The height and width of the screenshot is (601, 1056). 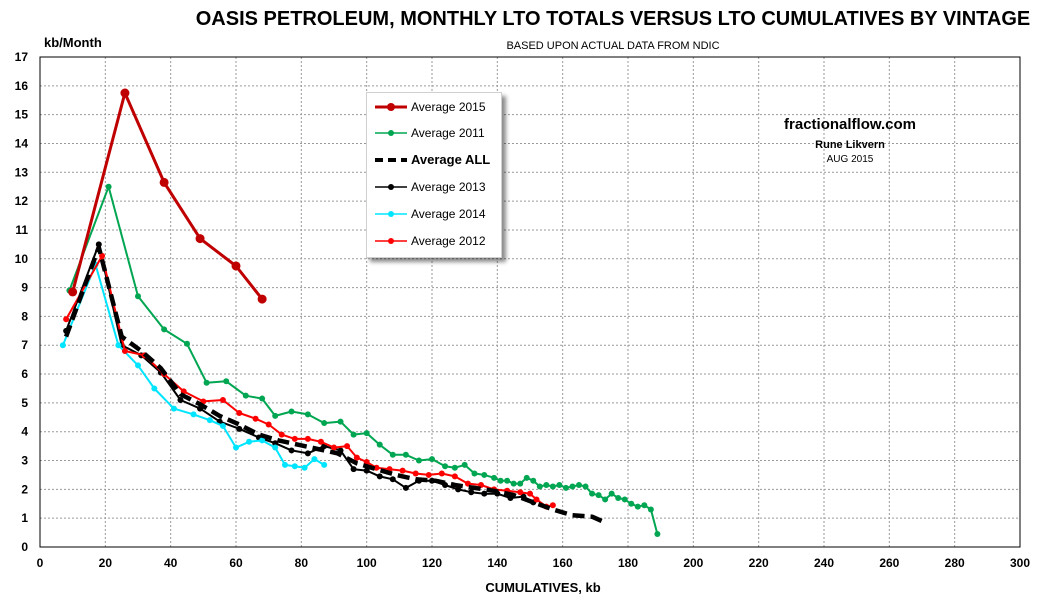 What do you see at coordinates (451, 159) in the screenshot?
I see `legend-label: Average ALL` at bounding box center [451, 159].